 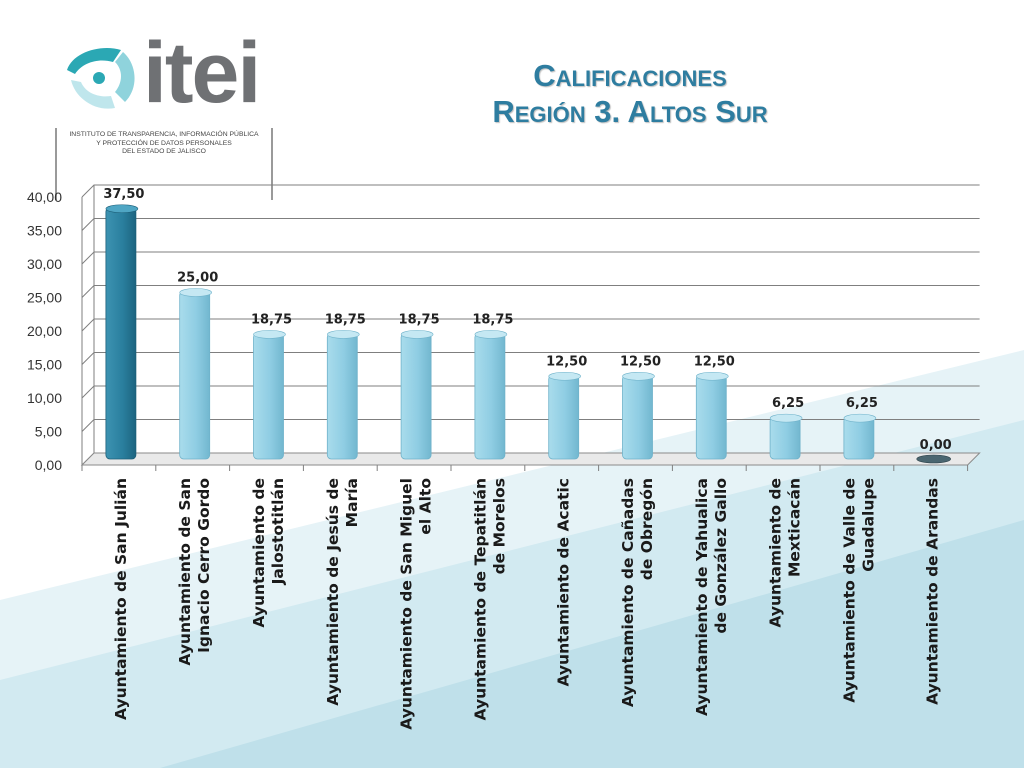 What do you see at coordinates (101, 78) in the screenshot?
I see `logo-emblem-icon` at bounding box center [101, 78].